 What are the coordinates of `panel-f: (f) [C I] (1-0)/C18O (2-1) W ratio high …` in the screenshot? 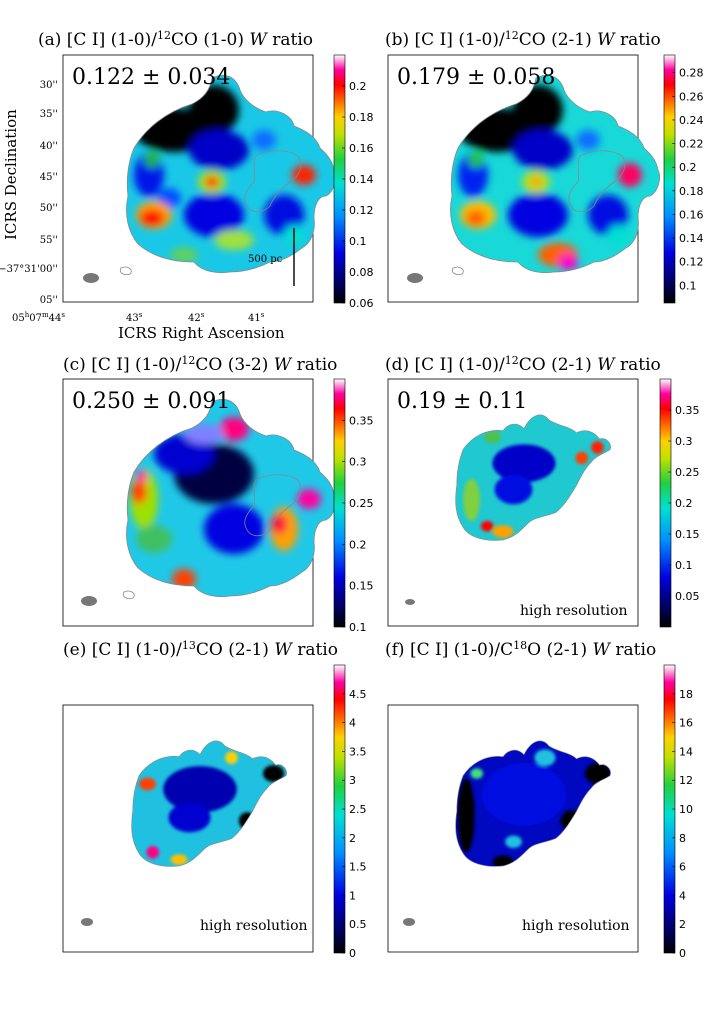 It's located at (539, 799).